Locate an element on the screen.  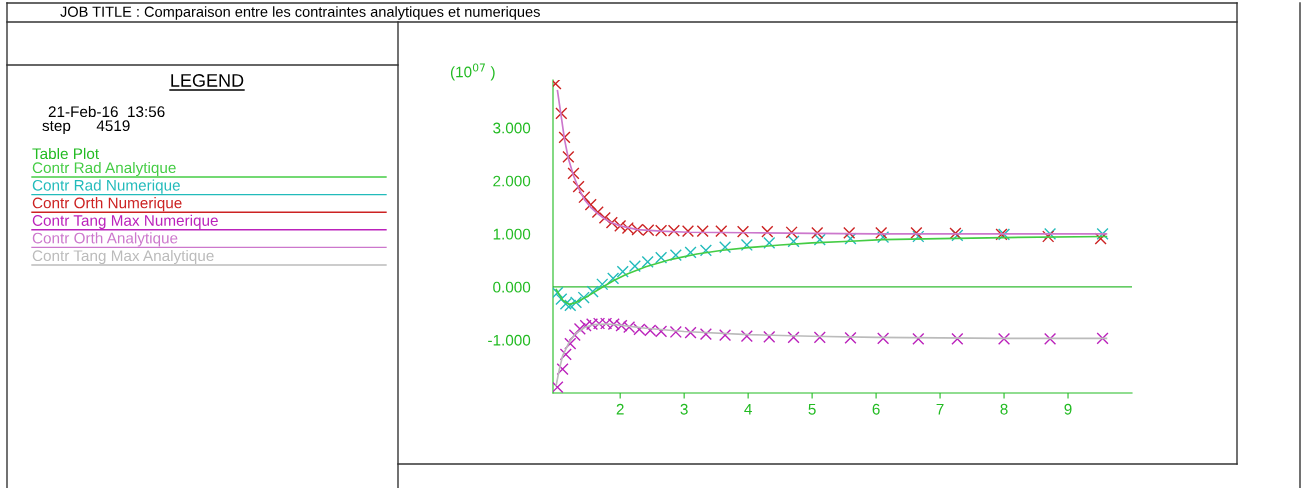
legend-title: Table Plot is located at coordinates (65, 153).